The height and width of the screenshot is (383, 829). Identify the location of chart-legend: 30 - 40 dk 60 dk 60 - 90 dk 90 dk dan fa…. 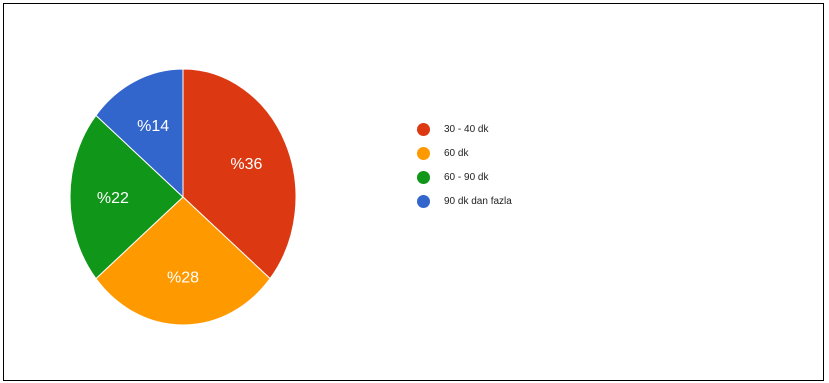
(464, 165).